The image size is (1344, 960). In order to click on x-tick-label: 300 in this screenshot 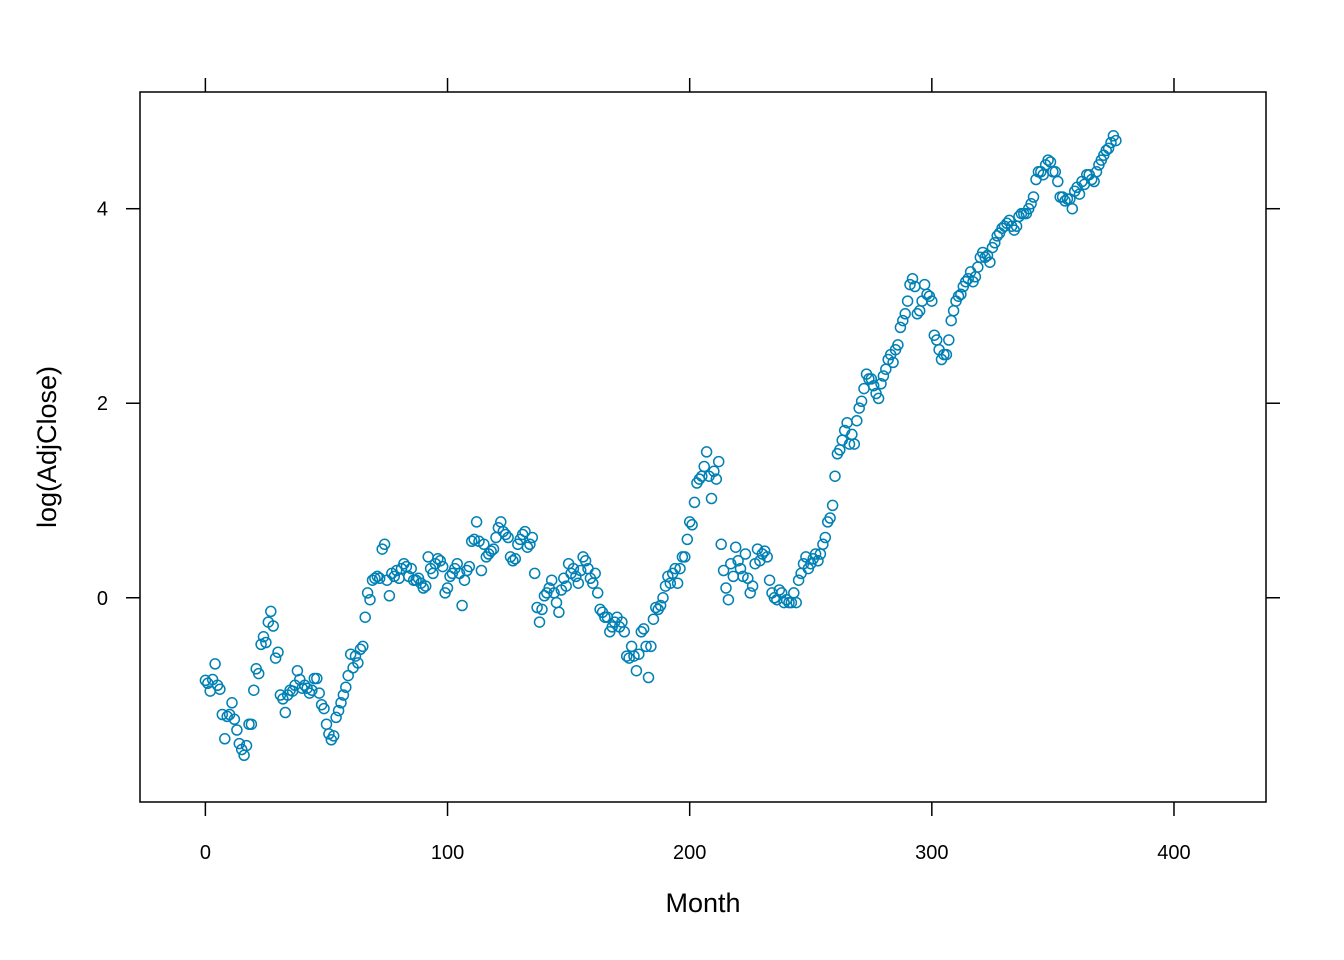, I will do `click(931, 853)`.